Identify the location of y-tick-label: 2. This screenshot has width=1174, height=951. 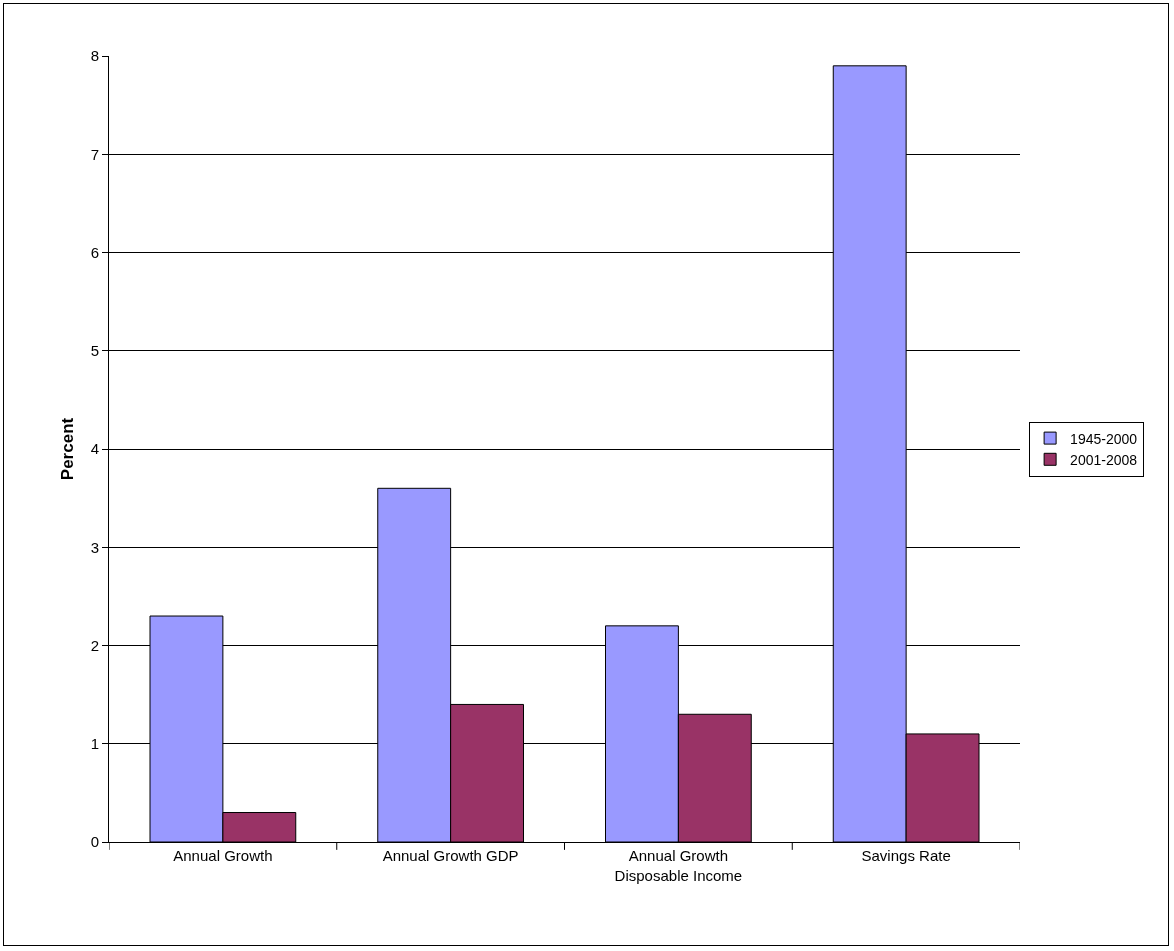
(94, 645).